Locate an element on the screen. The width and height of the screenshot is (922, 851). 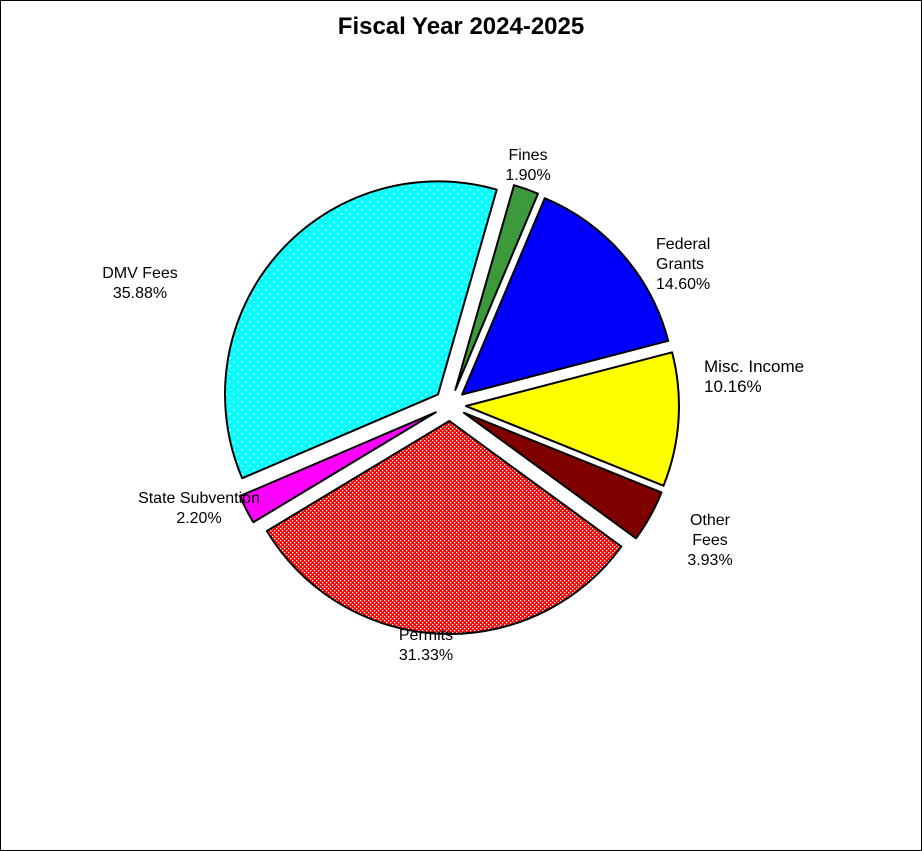
pie-slice-permits is located at coordinates (444, 527).